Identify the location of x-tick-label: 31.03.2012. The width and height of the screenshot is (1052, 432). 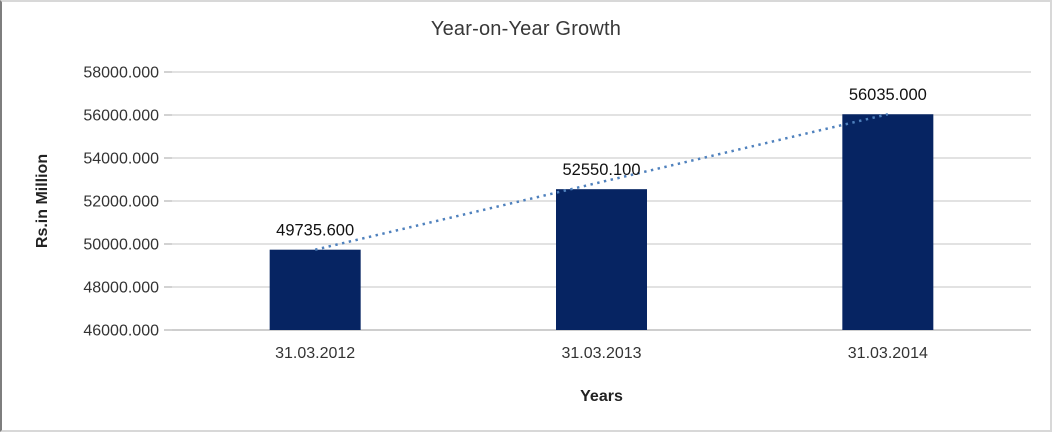
(315, 353).